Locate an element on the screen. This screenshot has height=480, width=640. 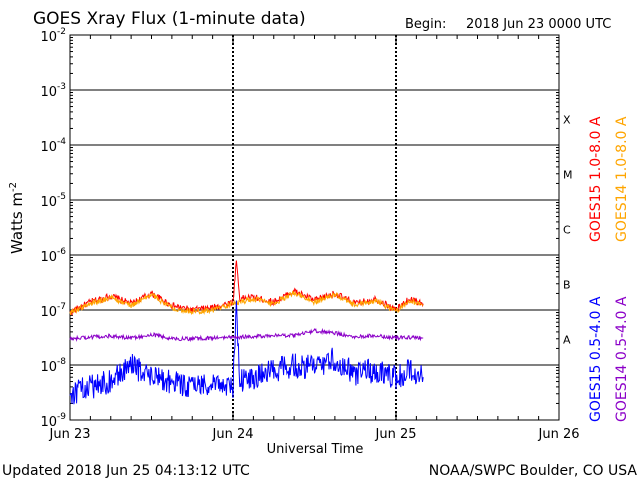
begin-value: 2018 Jun 23 0000 UTC is located at coordinates (538, 24).